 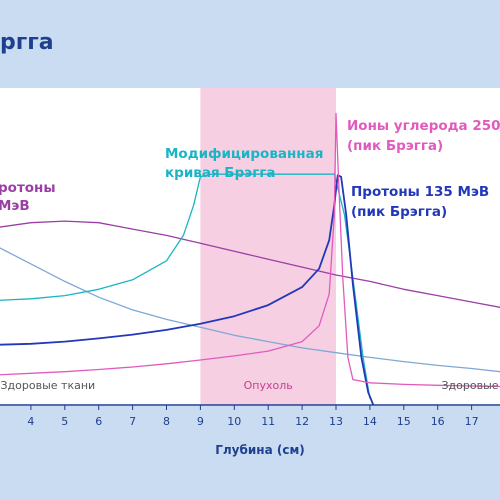 What do you see at coordinates (64, 421) in the screenshot?
I see `x-tick-label: 5` at bounding box center [64, 421].